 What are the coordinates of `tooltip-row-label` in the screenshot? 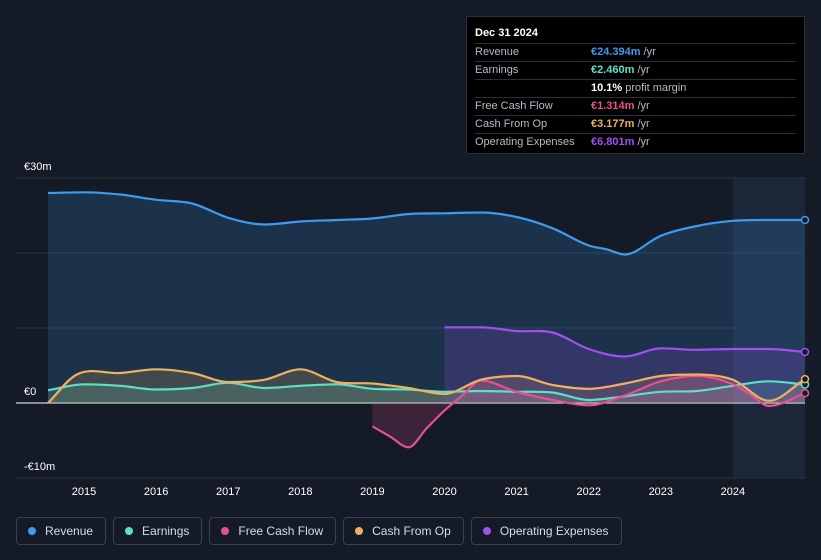 It's located at (533, 88).